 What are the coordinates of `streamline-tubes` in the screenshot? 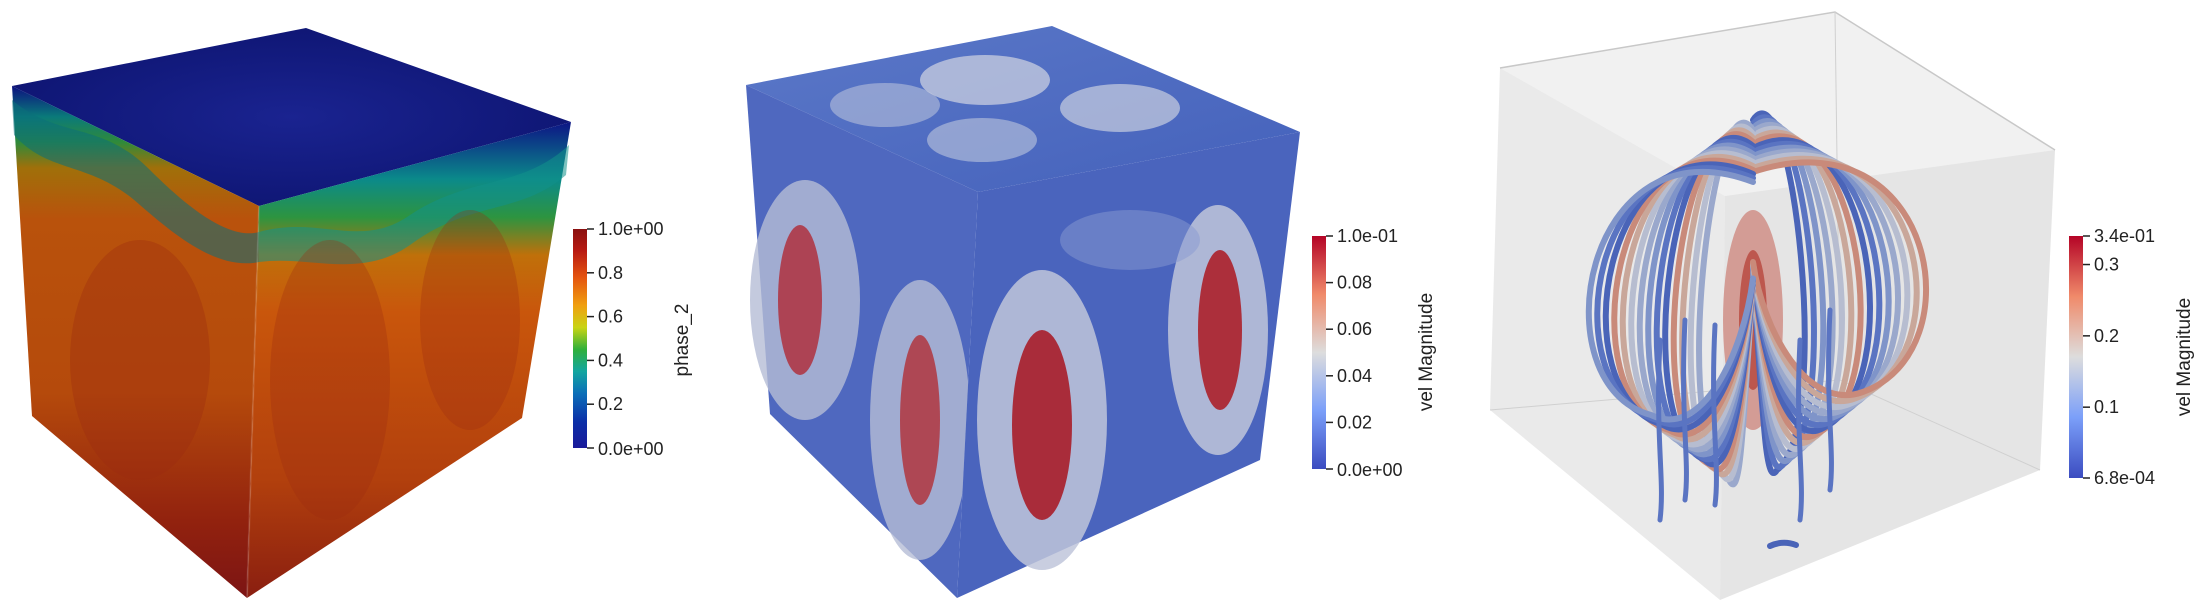 It's located at (1757, 316).